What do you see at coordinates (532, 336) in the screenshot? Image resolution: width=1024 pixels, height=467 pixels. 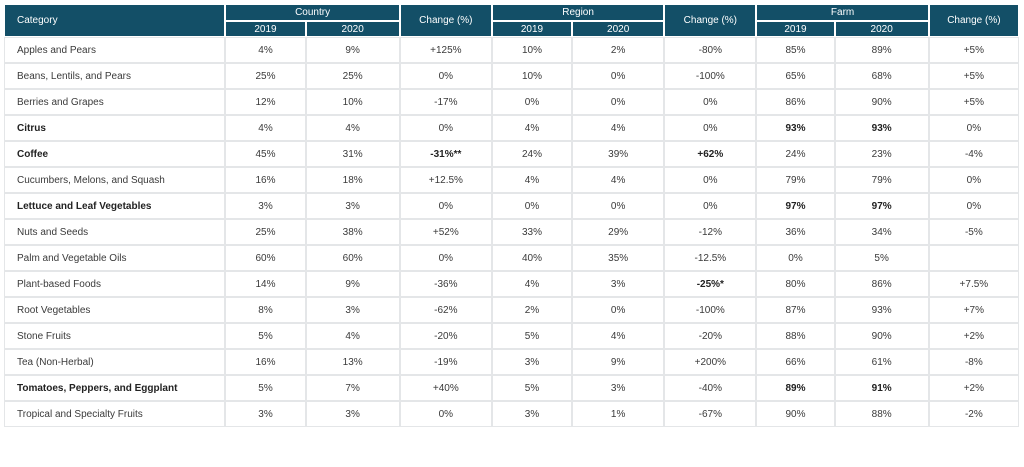 I see `region-2019-cell: 5%` at bounding box center [532, 336].